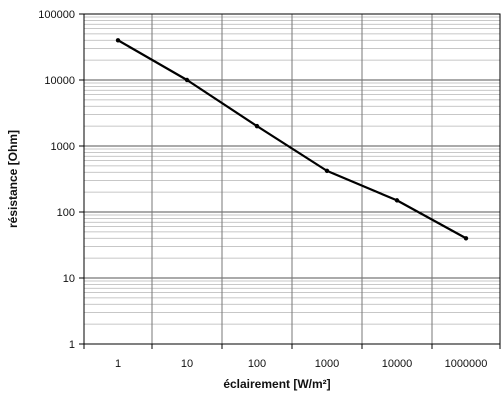 Image resolution: width=504 pixels, height=400 pixels. I want to click on y-tick-label: 100, so click(66, 213).